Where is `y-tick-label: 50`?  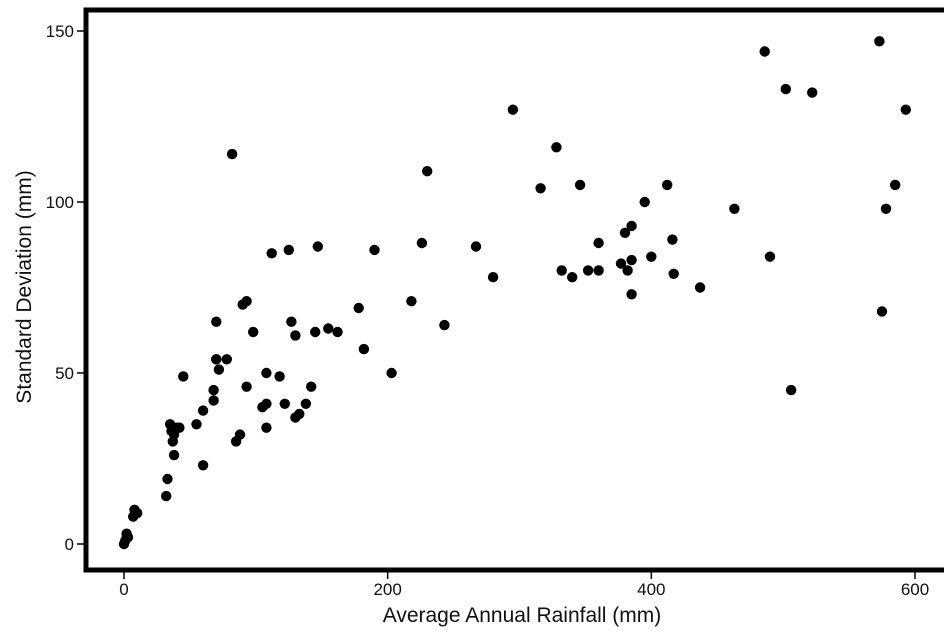
y-tick-label: 50 is located at coordinates (64, 373).